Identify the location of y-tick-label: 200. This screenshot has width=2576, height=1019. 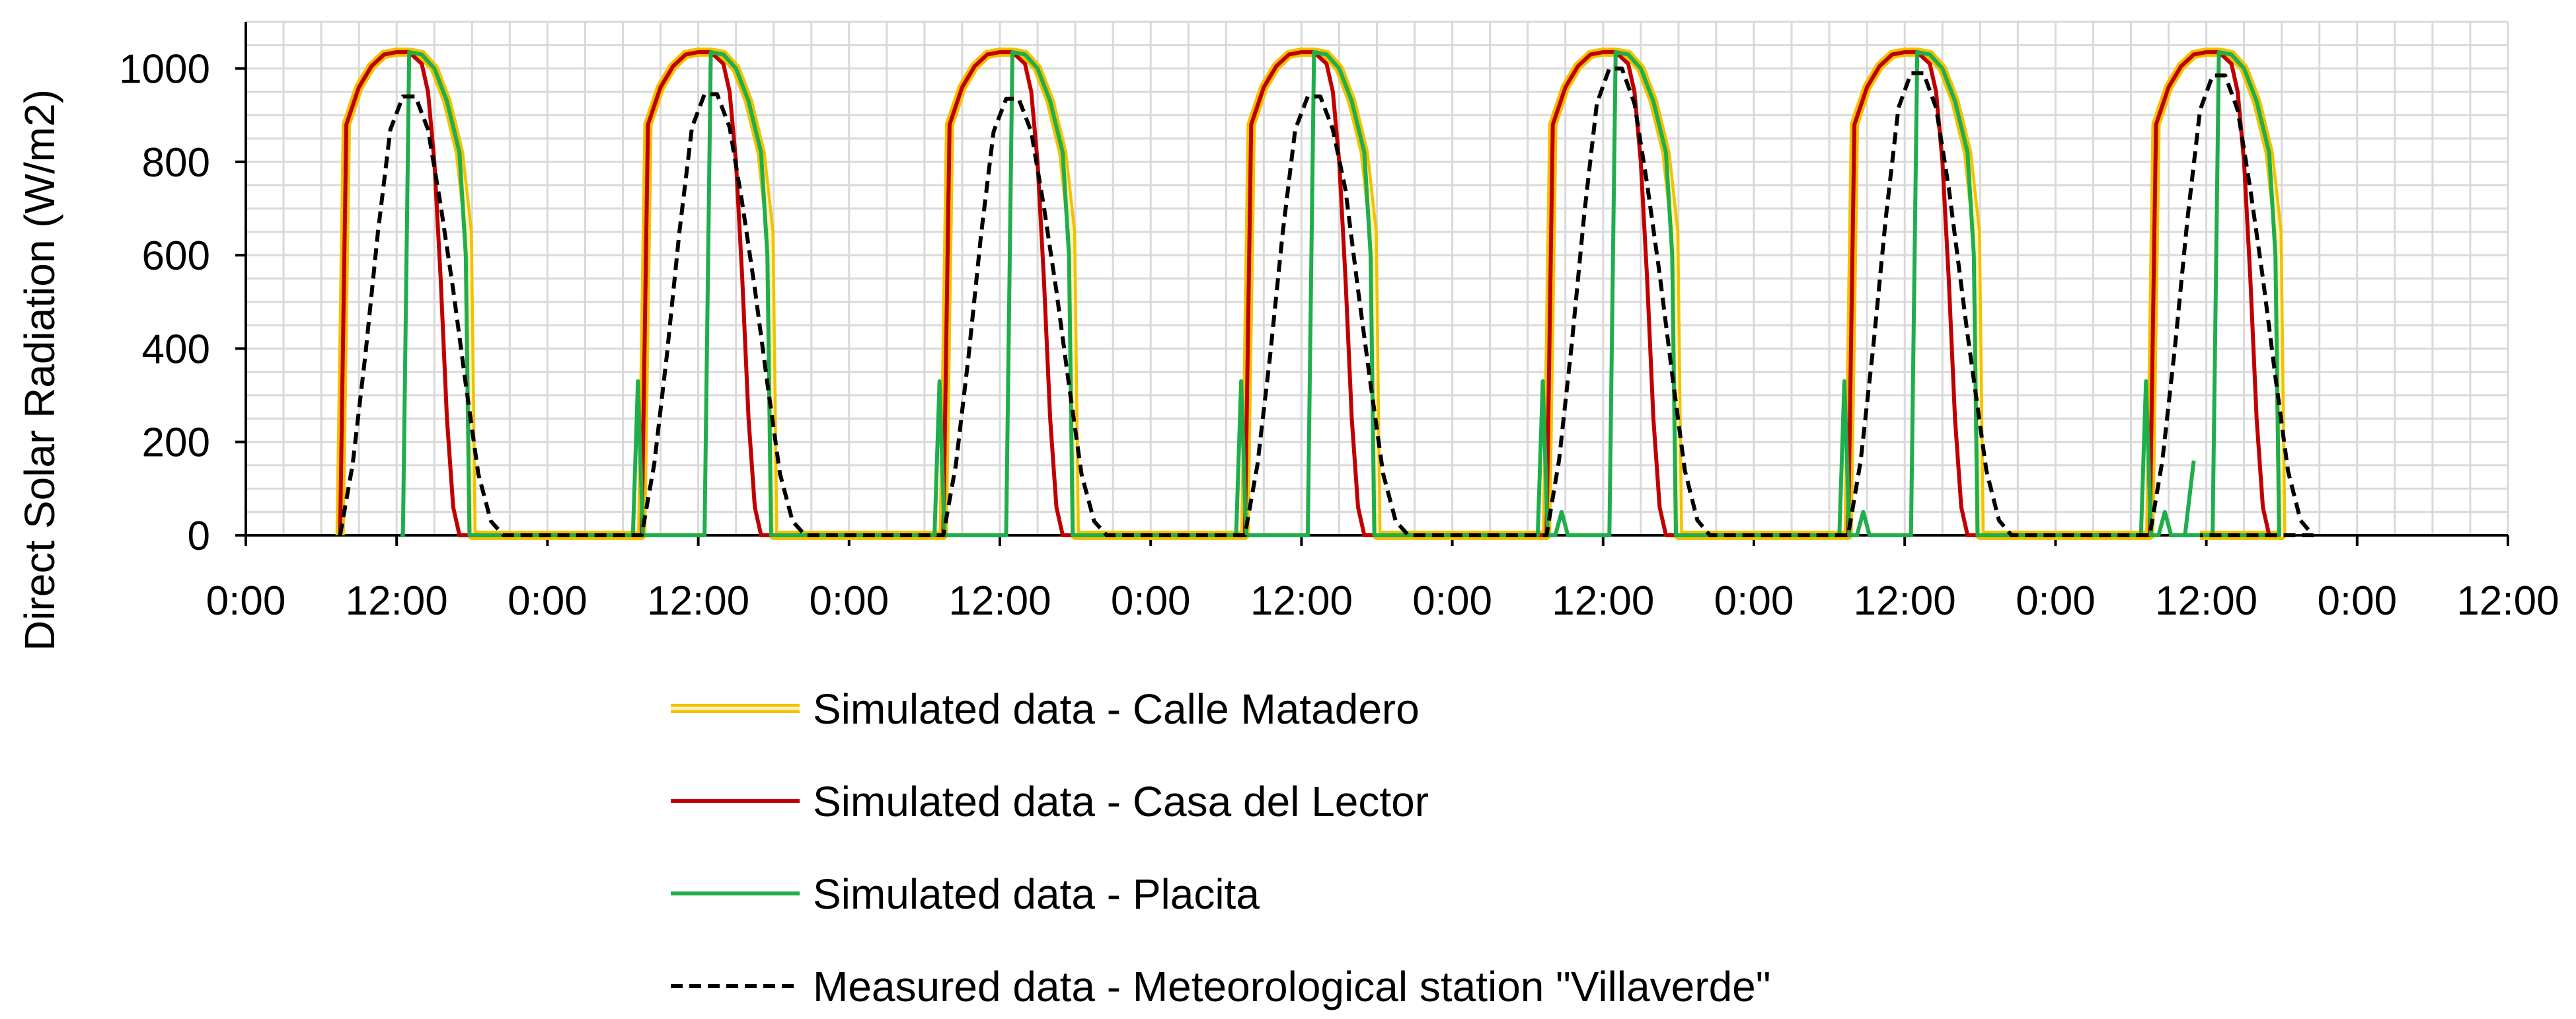
(176, 443).